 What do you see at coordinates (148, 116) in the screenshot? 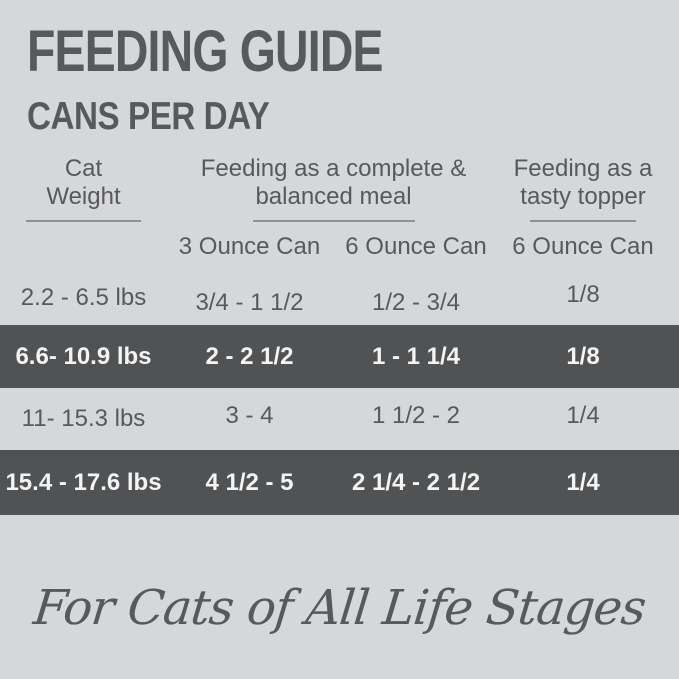
I see `page-subtitle: CANS PER DAY` at bounding box center [148, 116].